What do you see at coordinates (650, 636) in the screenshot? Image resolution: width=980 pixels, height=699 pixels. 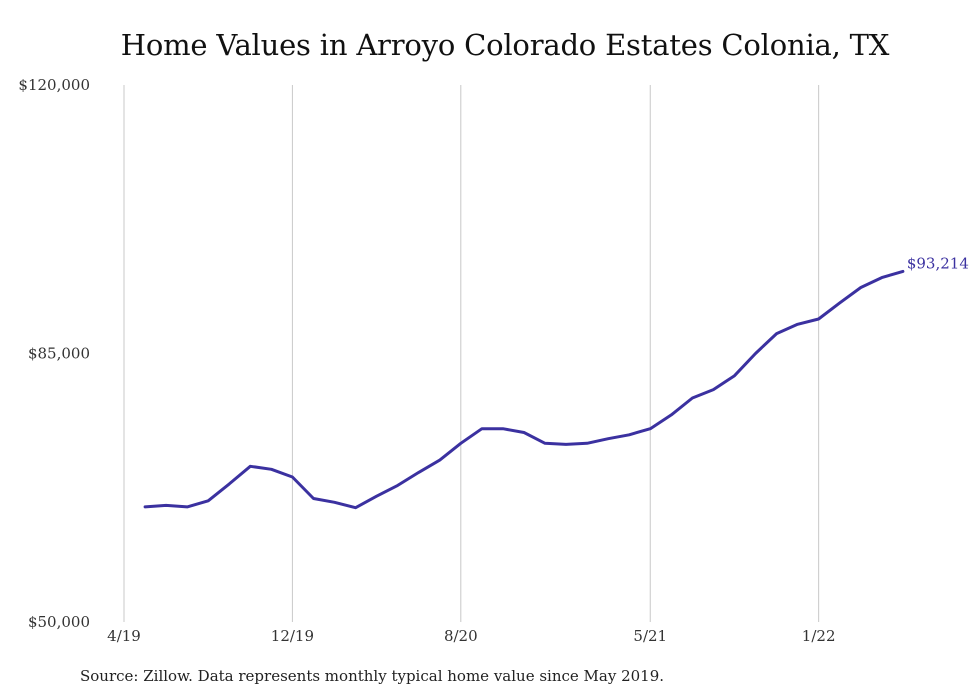 I see `x-tick-label: 5/21` at bounding box center [650, 636].